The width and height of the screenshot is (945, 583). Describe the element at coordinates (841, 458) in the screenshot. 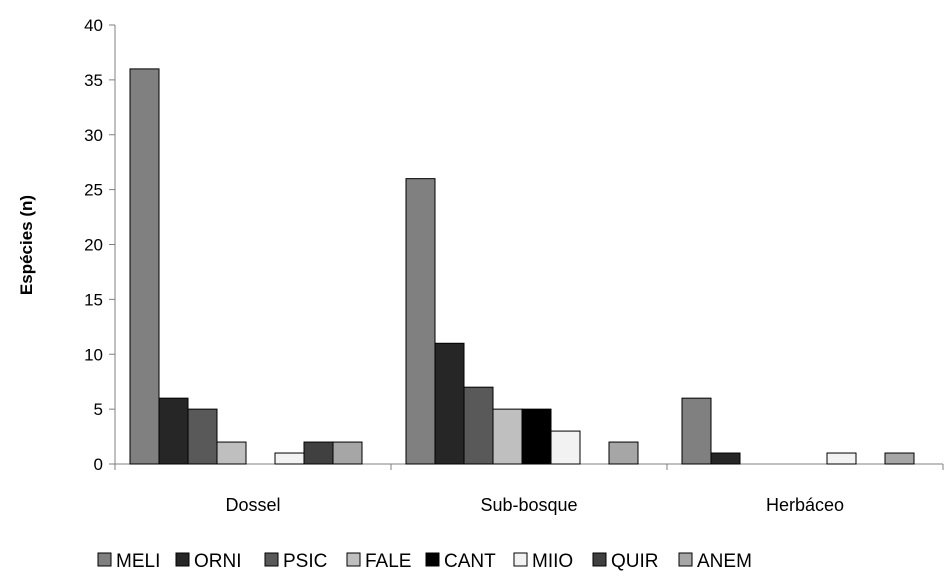

I see `bar-miio-herbáceo` at that location.